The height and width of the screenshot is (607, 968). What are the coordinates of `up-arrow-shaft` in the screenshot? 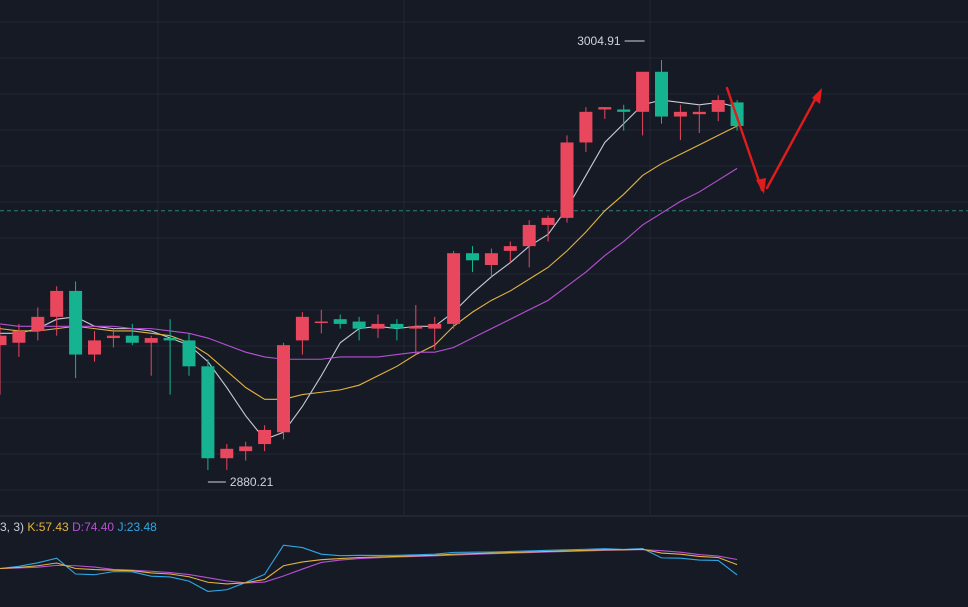 It's located at (792, 141).